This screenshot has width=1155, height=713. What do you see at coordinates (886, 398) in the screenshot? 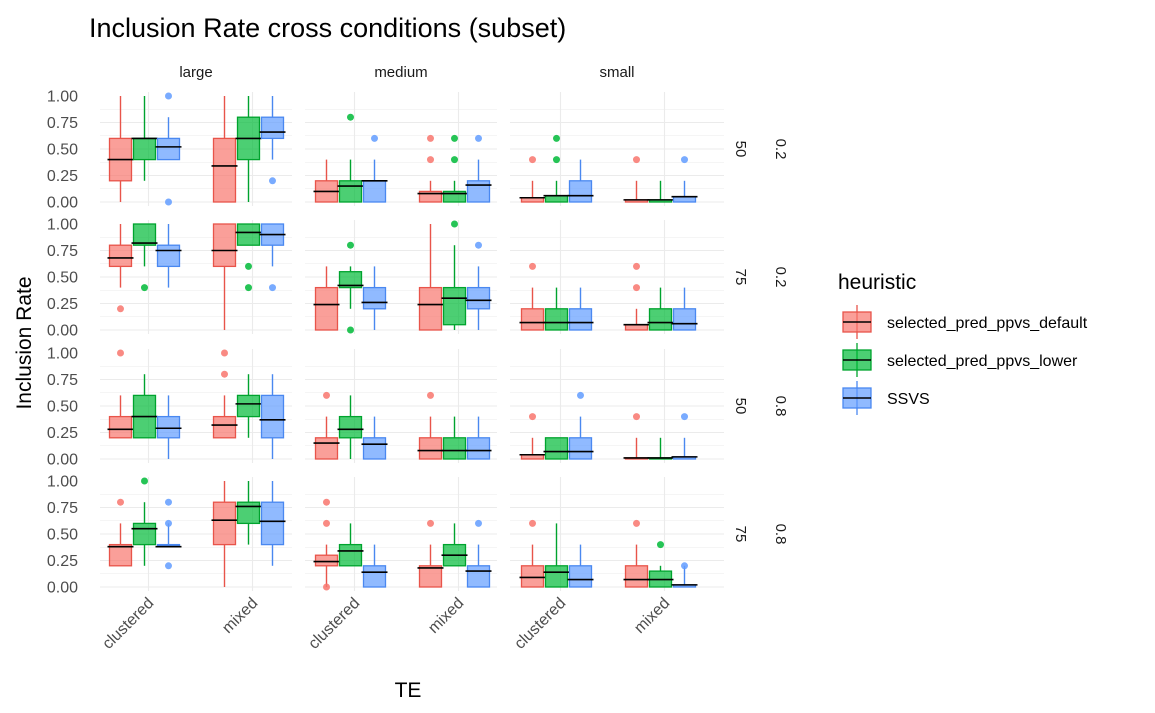
I see `legend-item-2: SSVS` at bounding box center [886, 398].